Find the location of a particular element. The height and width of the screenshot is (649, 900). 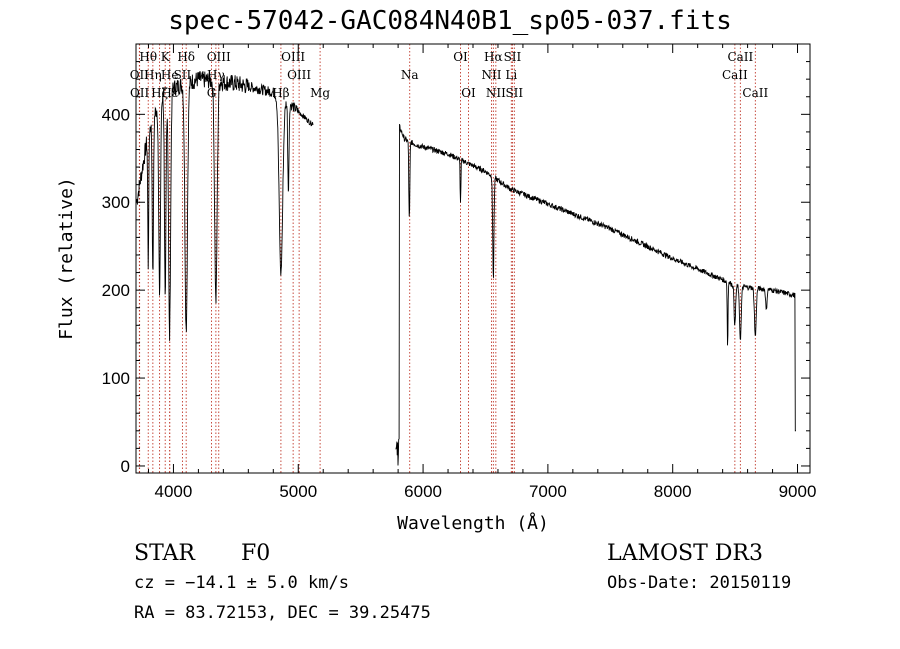

line-marker-label: Hγ is located at coordinates (216, 75).